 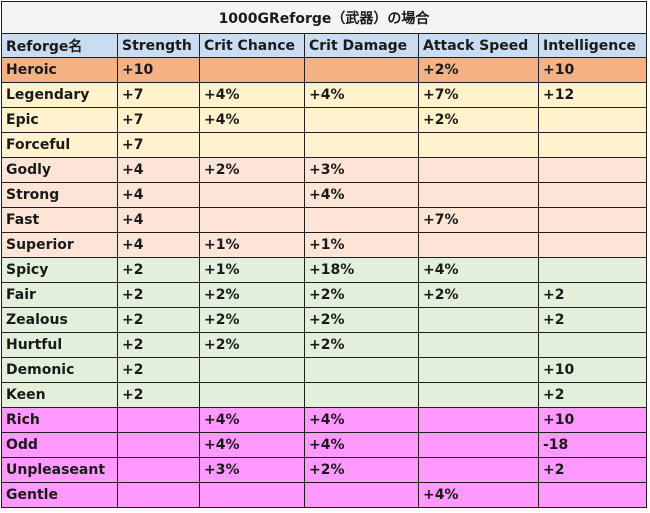 What do you see at coordinates (59, 145) in the screenshot?
I see `reforge-name-cell: Forceful` at bounding box center [59, 145].